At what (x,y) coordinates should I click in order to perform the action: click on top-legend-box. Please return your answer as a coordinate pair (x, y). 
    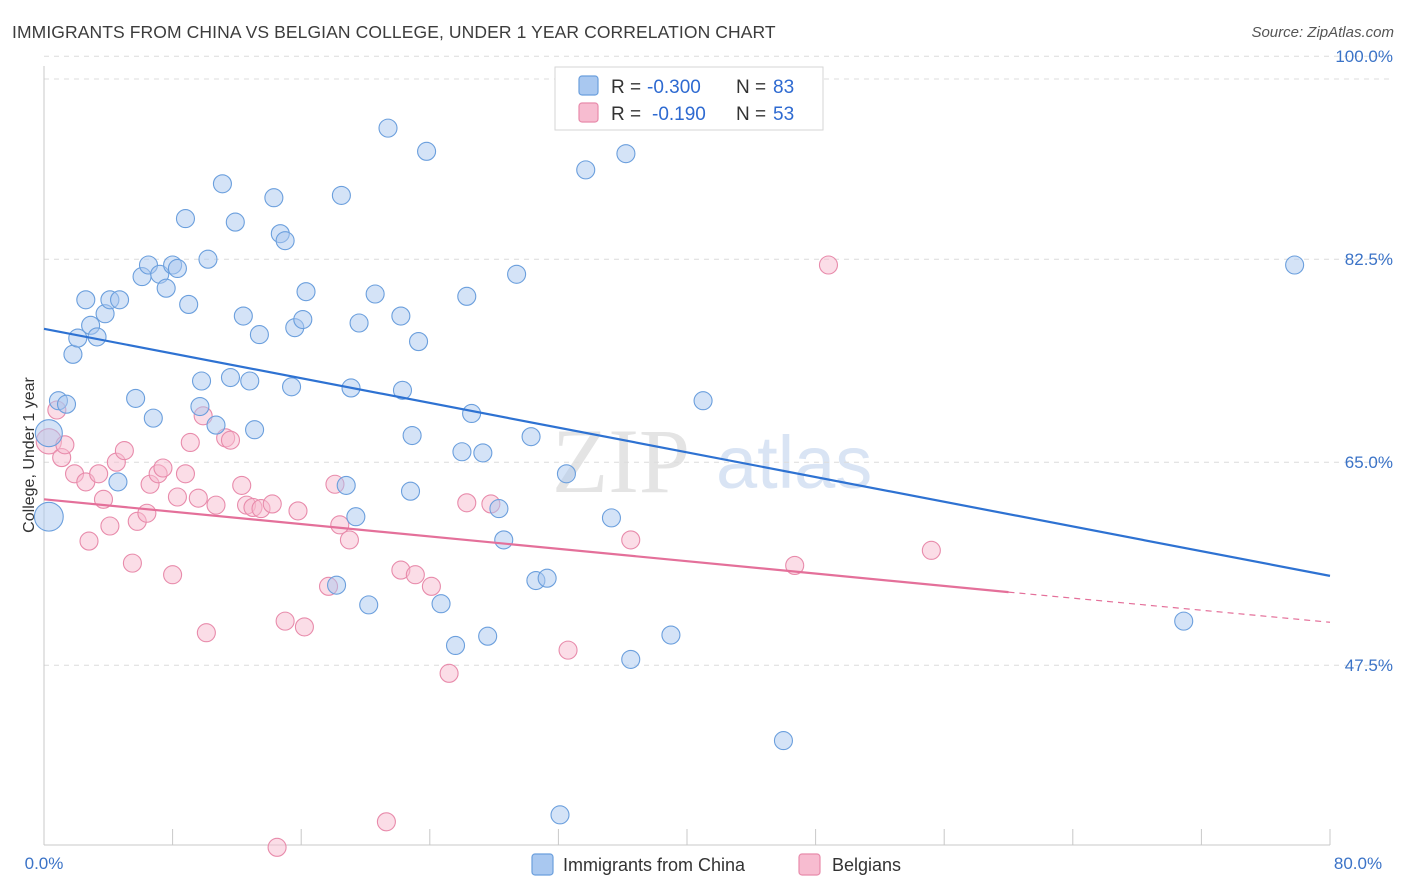
    Looking at the image, I should click on (689, 98).